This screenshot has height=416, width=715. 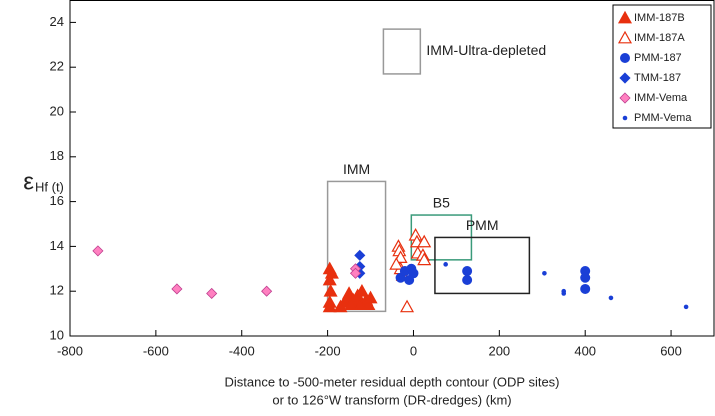 I want to click on x-tick-label: 400, so click(x=585, y=350).